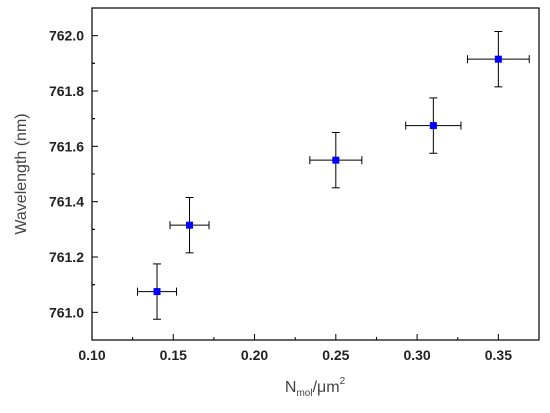 This screenshot has height=413, width=550. What do you see at coordinates (66, 257) in the screenshot?
I see `y-tick-label: 761.2` at bounding box center [66, 257].